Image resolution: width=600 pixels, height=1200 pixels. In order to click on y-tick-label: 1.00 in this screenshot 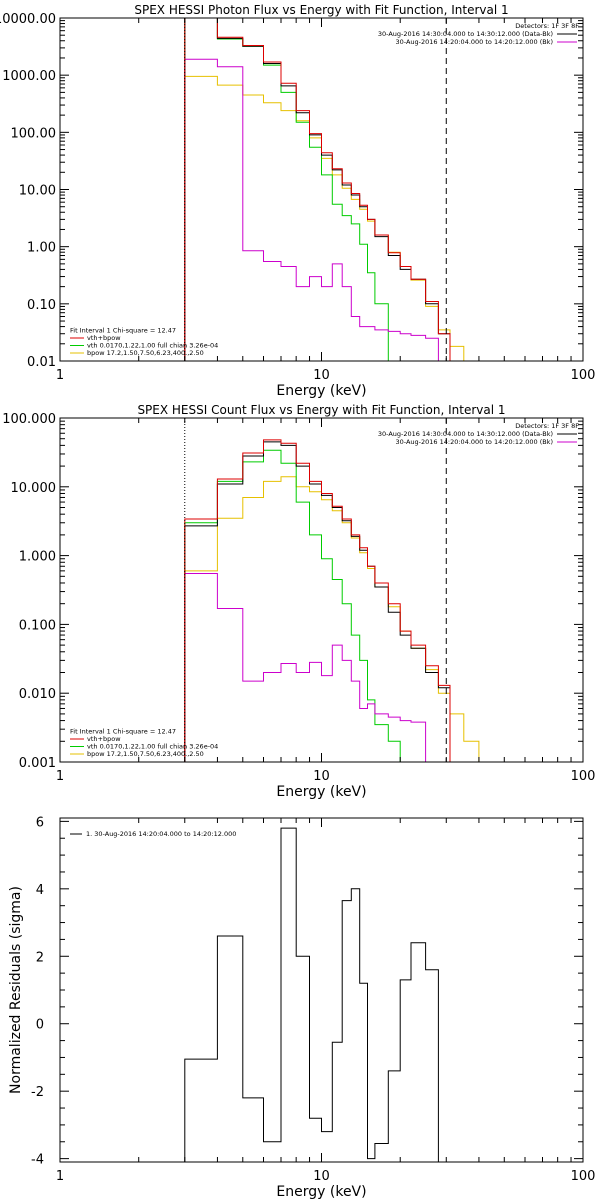, I will do `click(41, 248)`.